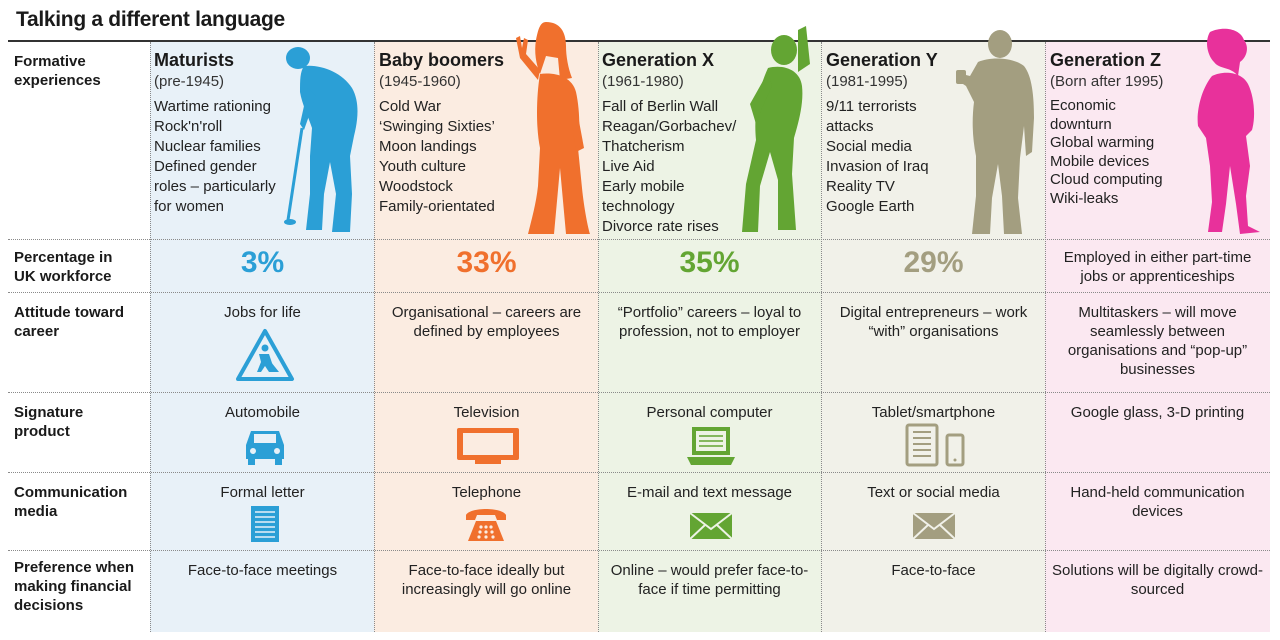 The height and width of the screenshot is (640, 1280). Describe the element at coordinates (933, 262) in the screenshot. I see `percentage-geny: 29%` at that location.